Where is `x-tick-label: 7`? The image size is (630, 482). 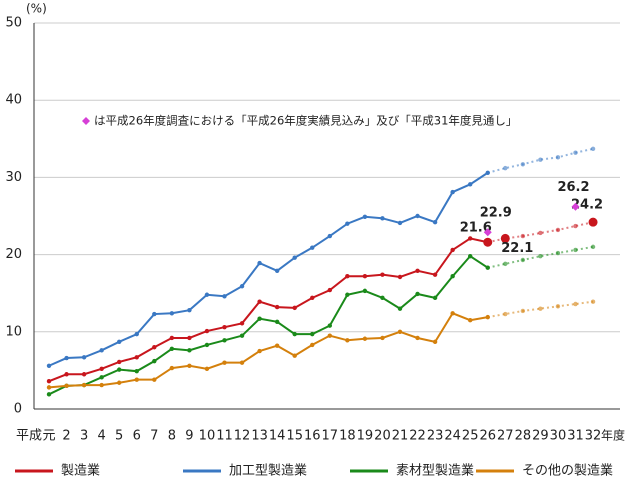
x-tick-label: 7 is located at coordinates (154, 436).